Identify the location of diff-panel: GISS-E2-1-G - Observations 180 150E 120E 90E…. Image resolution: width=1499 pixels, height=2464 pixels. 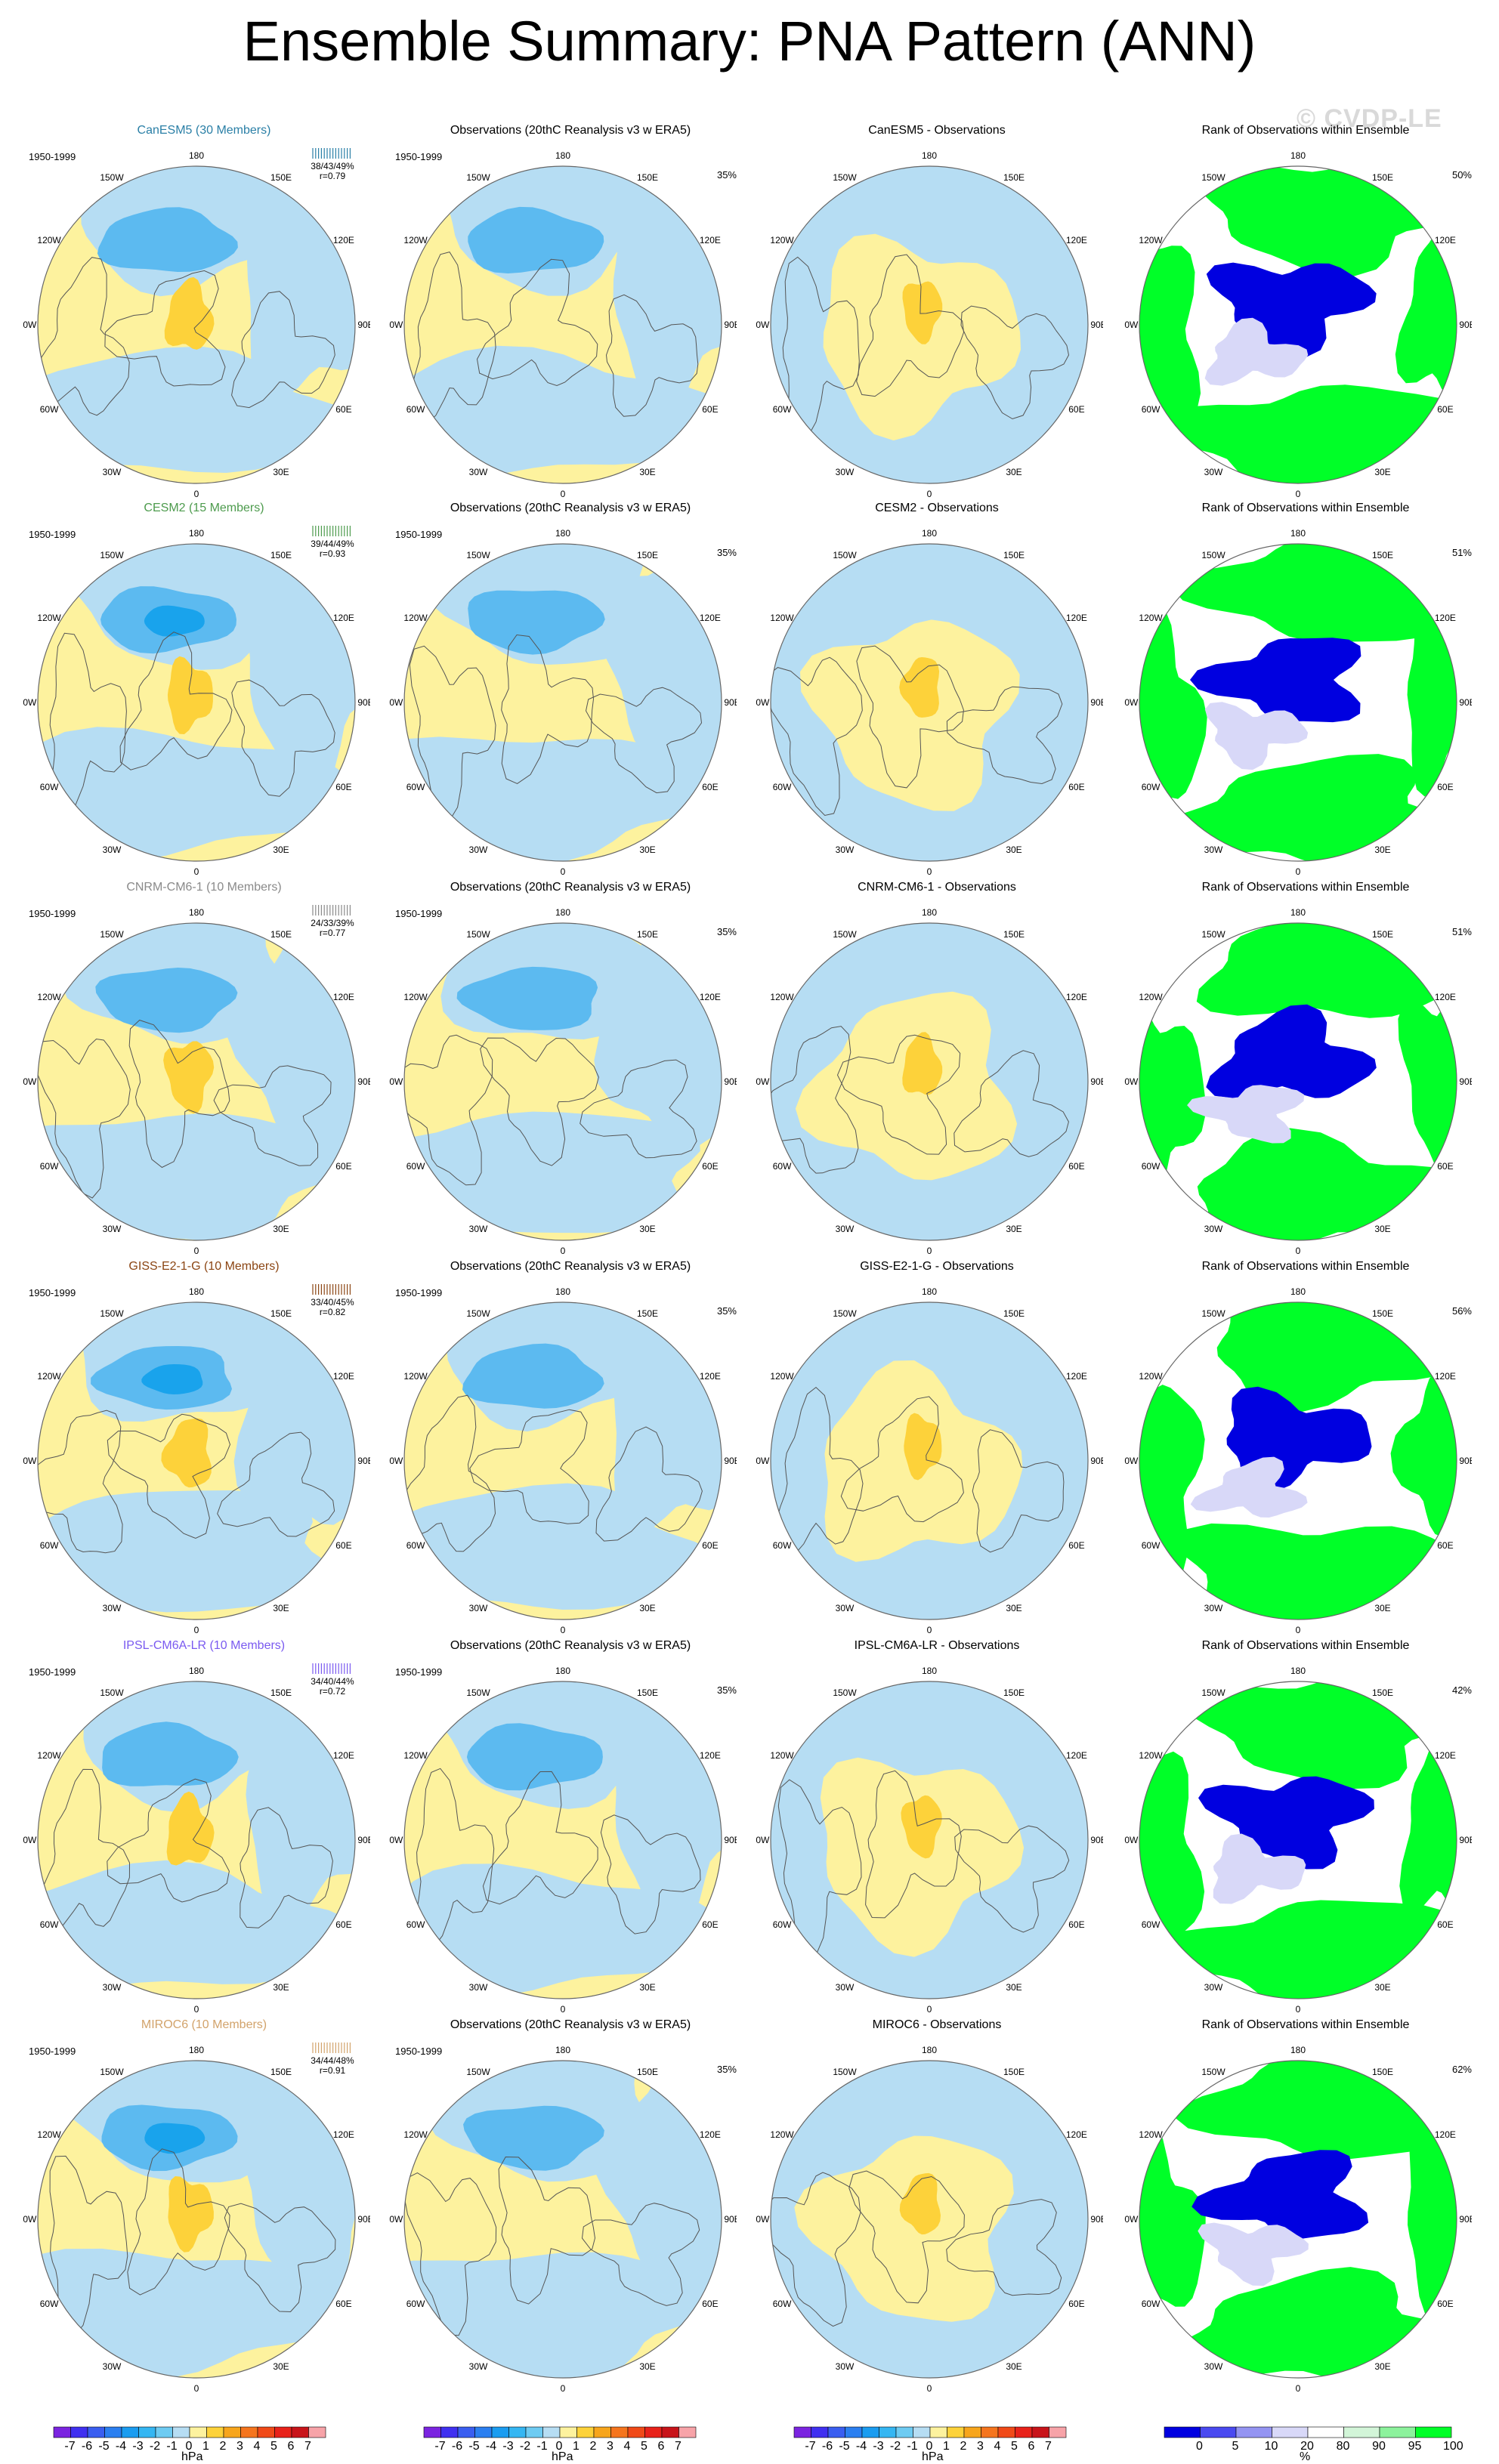
(937, 1446).